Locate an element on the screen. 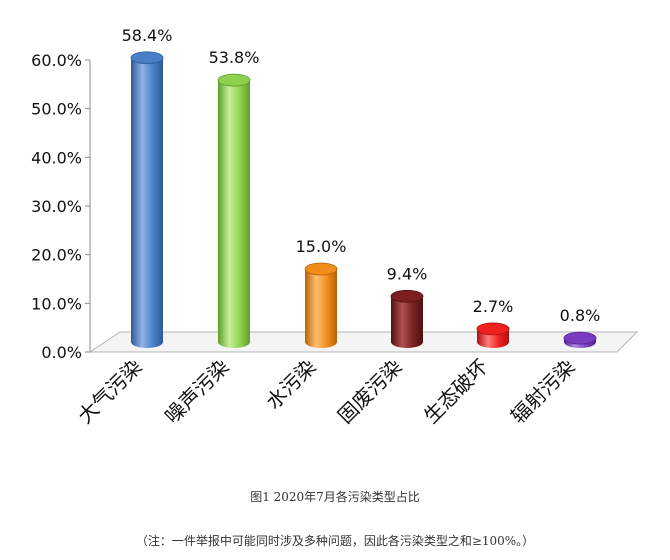 Image resolution: width=670 pixels, height=560 pixels. category-label: 噪声污染 is located at coordinates (197, 392).